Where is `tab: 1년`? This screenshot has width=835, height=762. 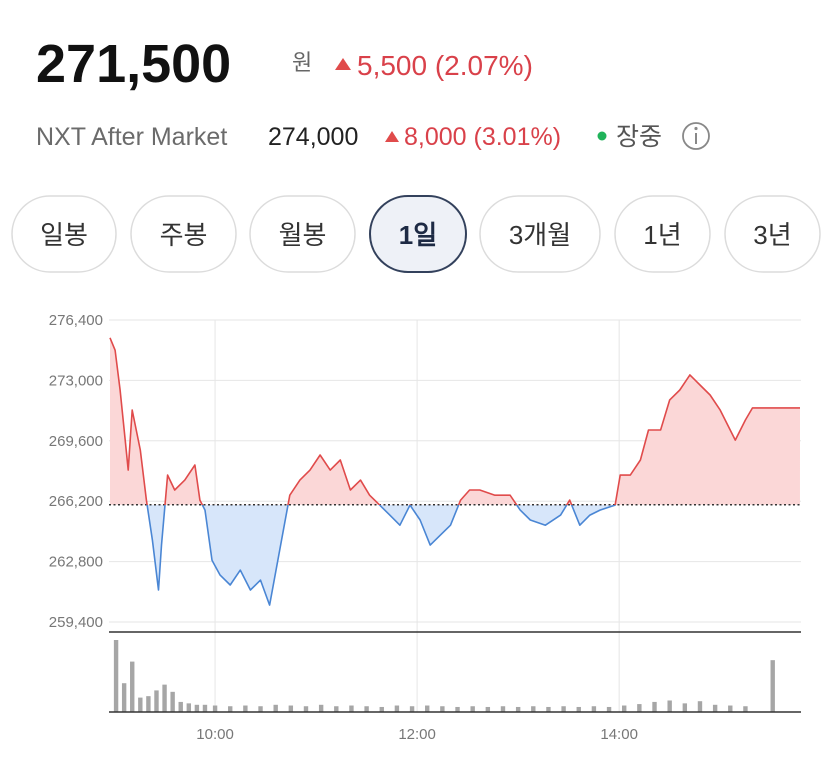 tab: 1년 is located at coordinates (662, 234).